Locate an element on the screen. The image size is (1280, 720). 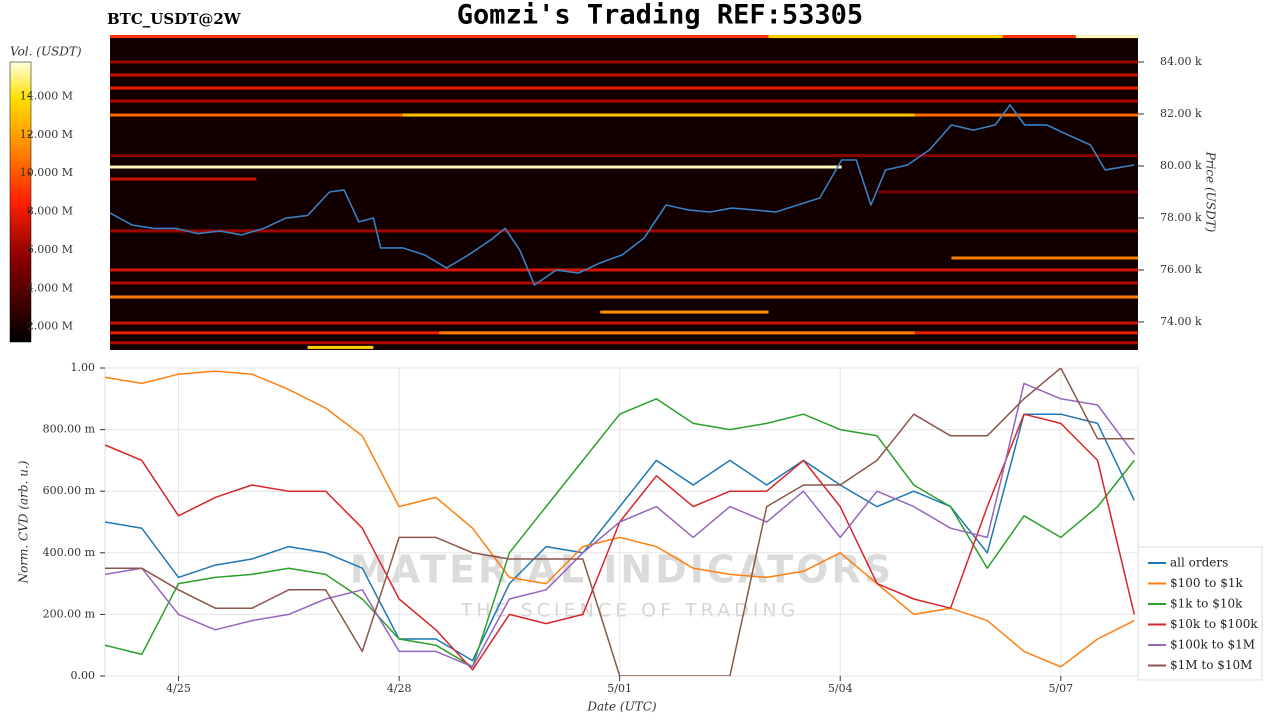
y-tick-label: 74.00 k is located at coordinates (1181, 321).